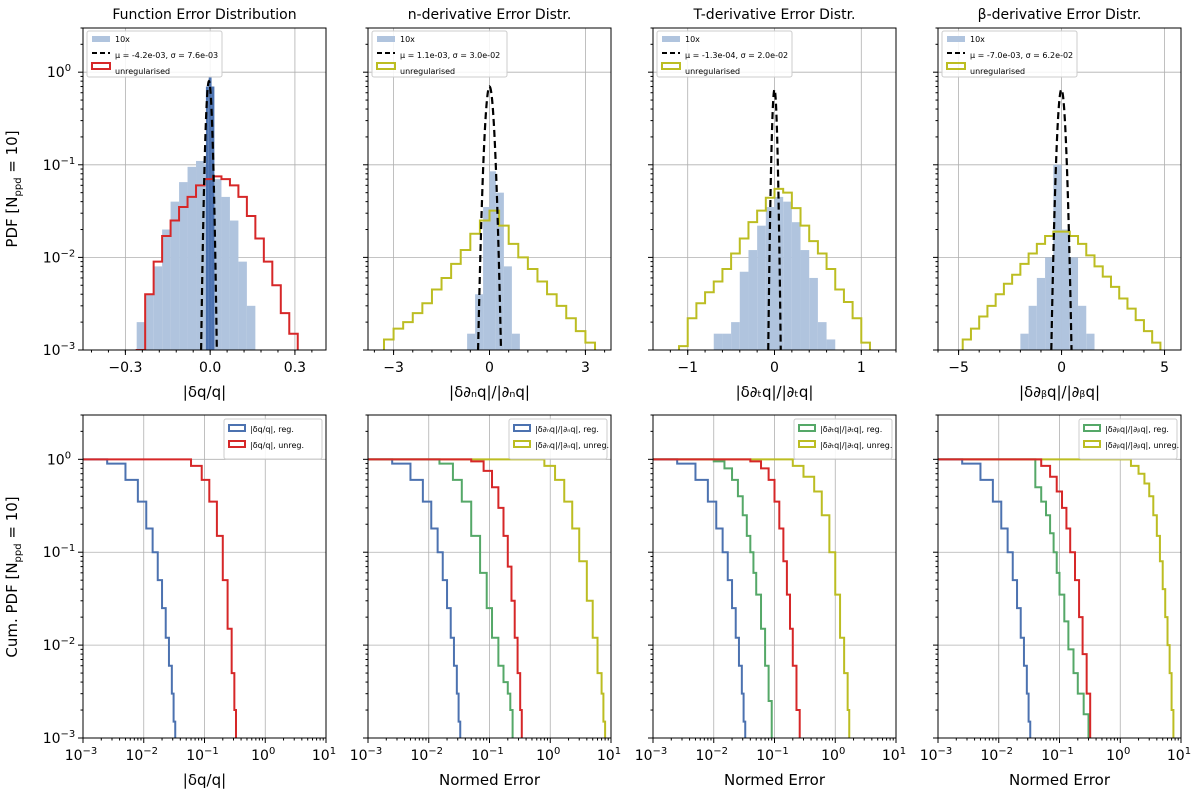  Describe the element at coordinates (490, 780) in the screenshot. I see `x-axis-label: Normed Error` at that location.